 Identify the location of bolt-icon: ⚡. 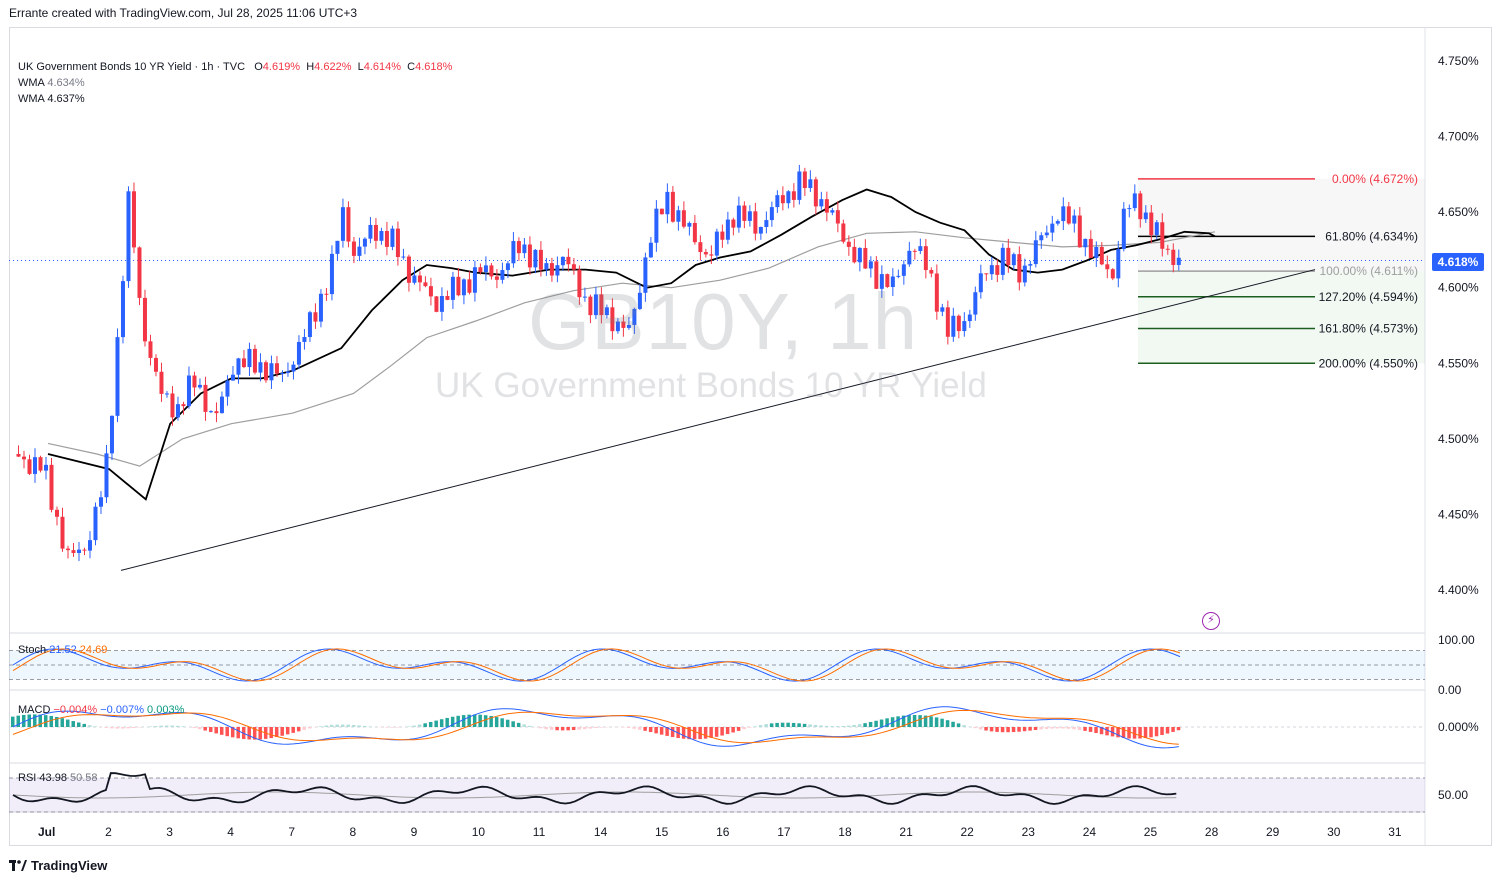
(1211, 621).